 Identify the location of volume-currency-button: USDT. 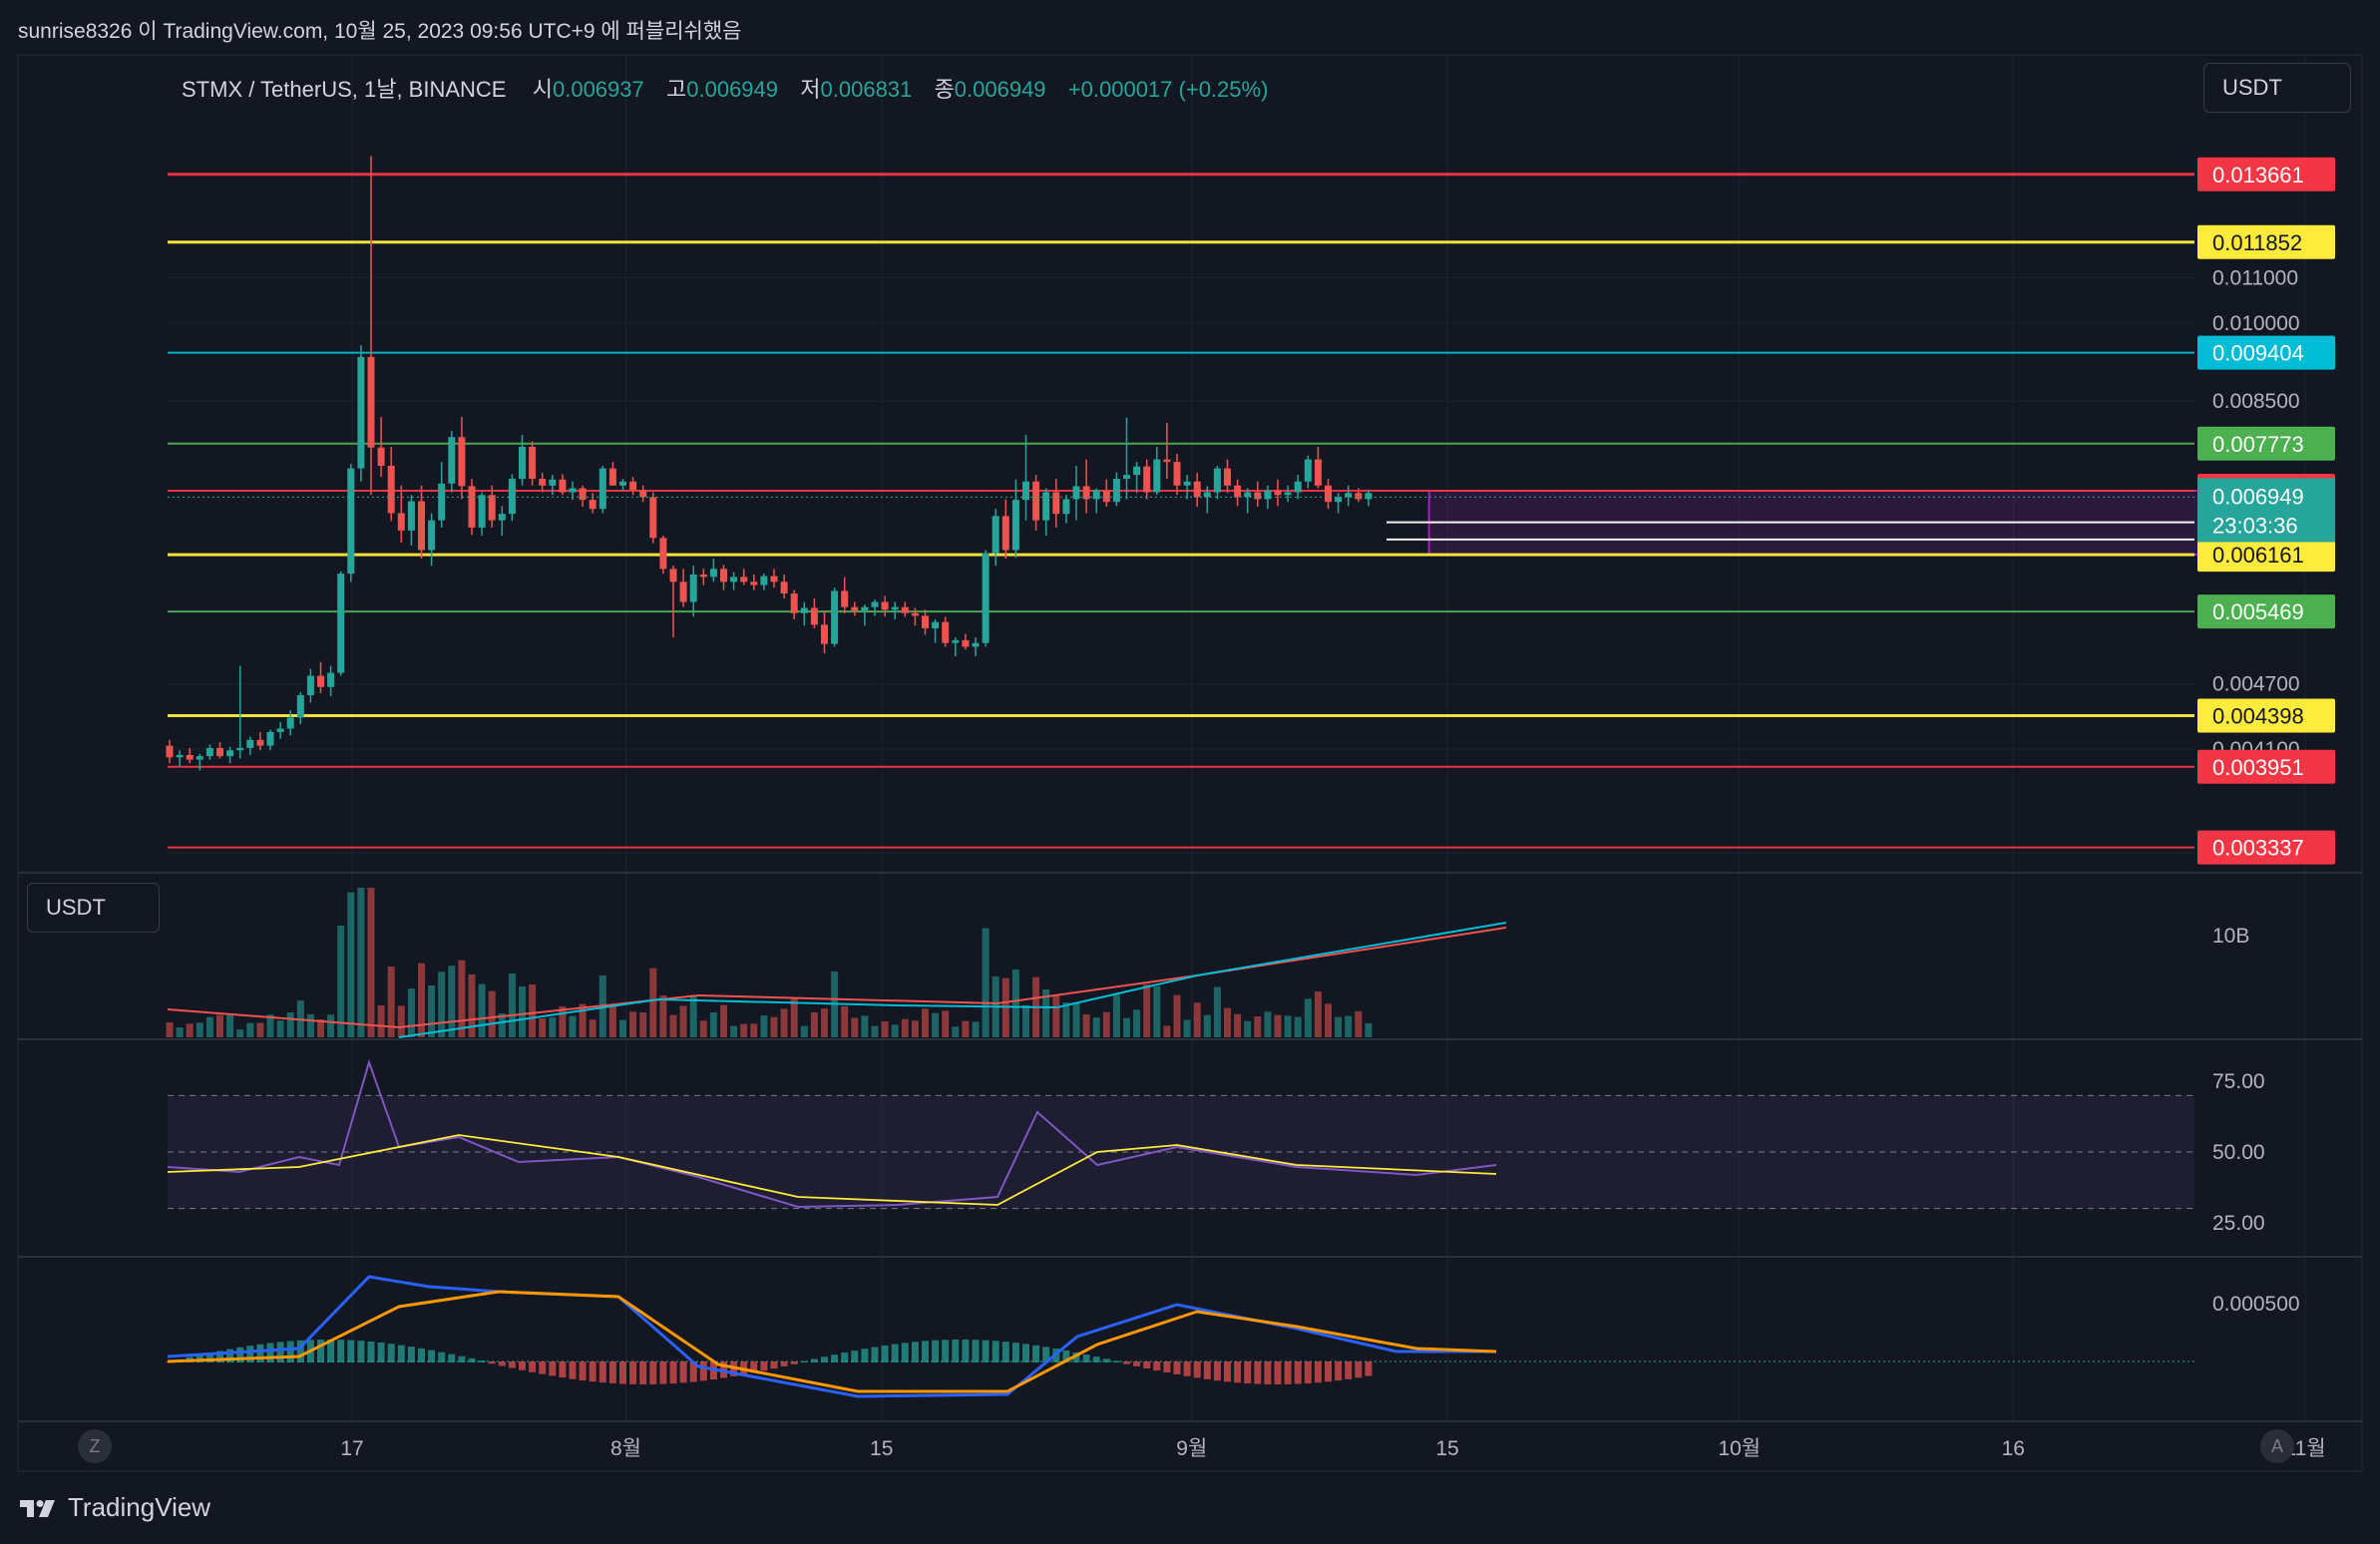
(93, 908).